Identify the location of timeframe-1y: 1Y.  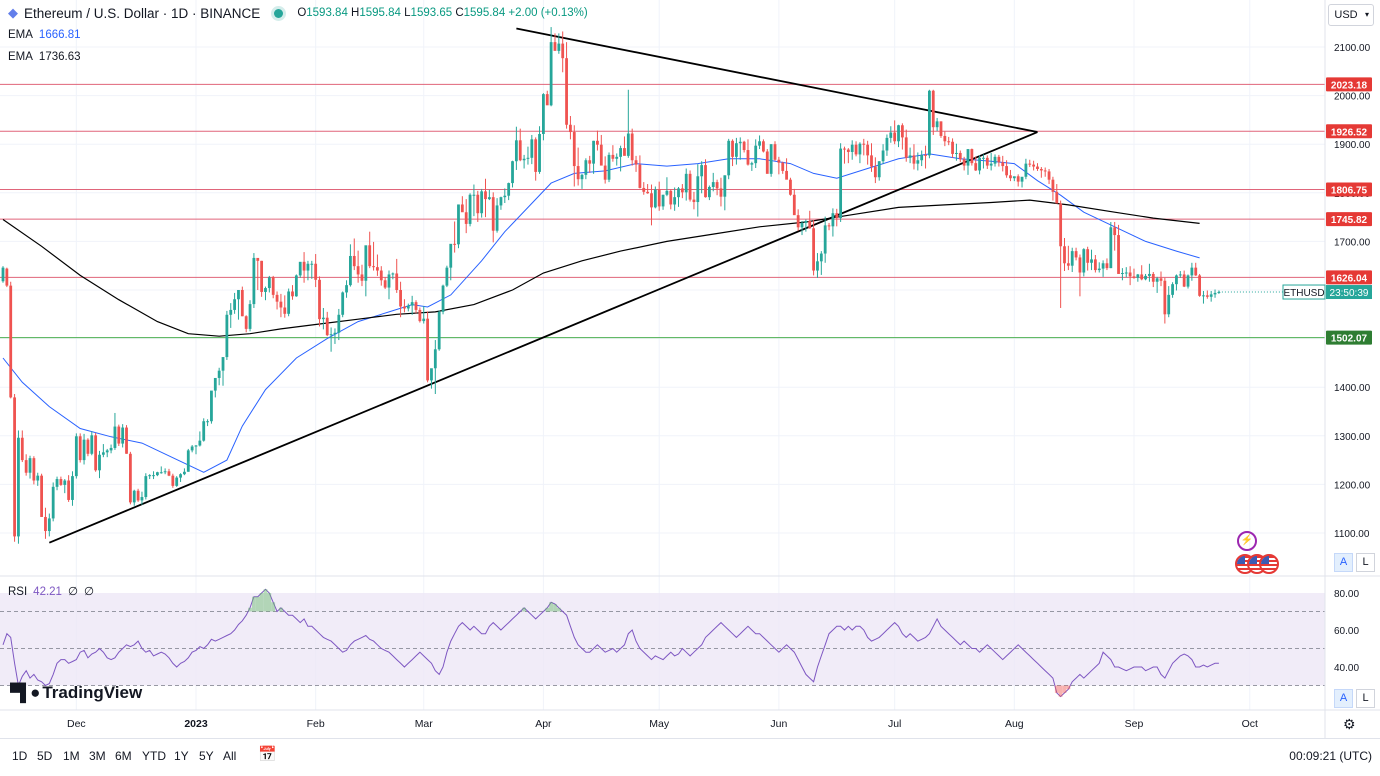
(181, 756).